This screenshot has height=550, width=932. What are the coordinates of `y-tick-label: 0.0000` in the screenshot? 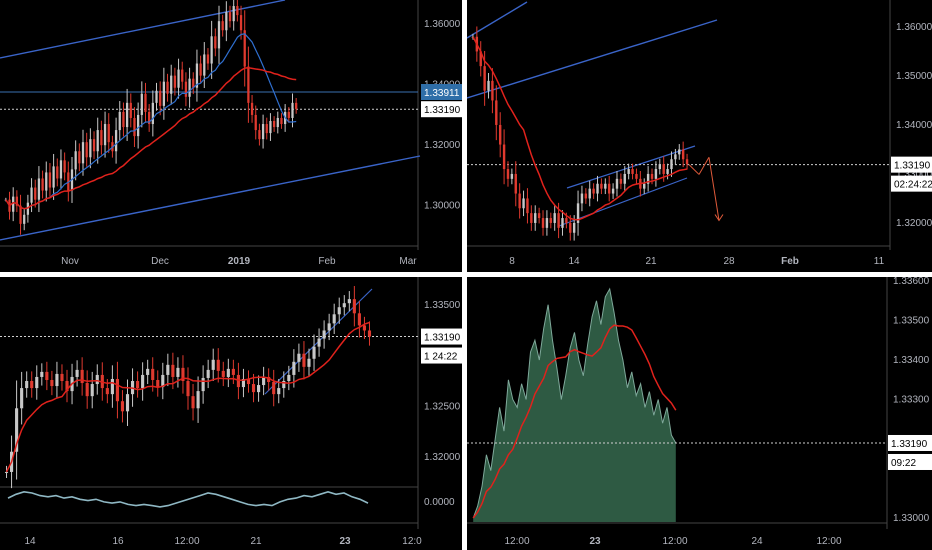 It's located at (439, 502).